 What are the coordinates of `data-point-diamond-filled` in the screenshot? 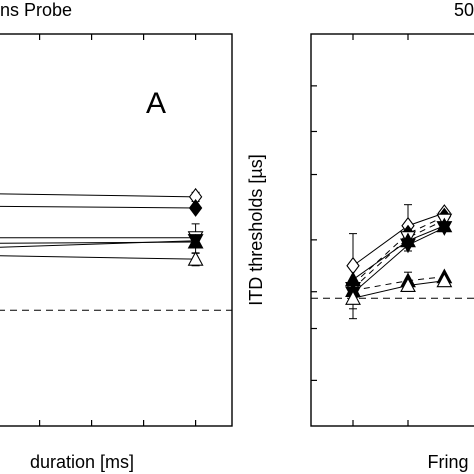 It's located at (195, 208).